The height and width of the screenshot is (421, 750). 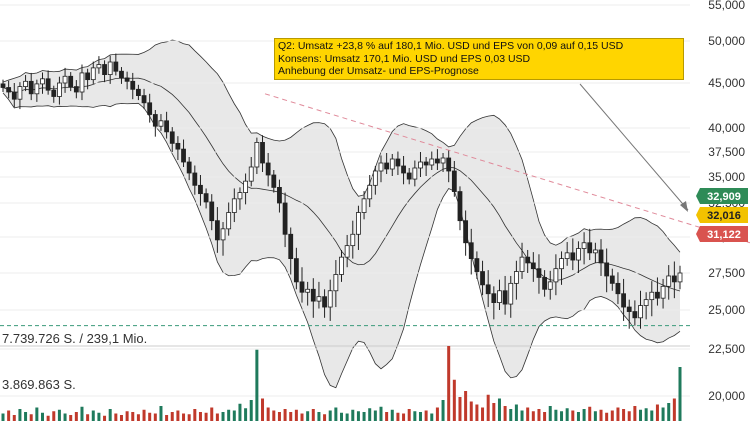 I want to click on y-tick-label: 25,000, so click(x=726, y=310).